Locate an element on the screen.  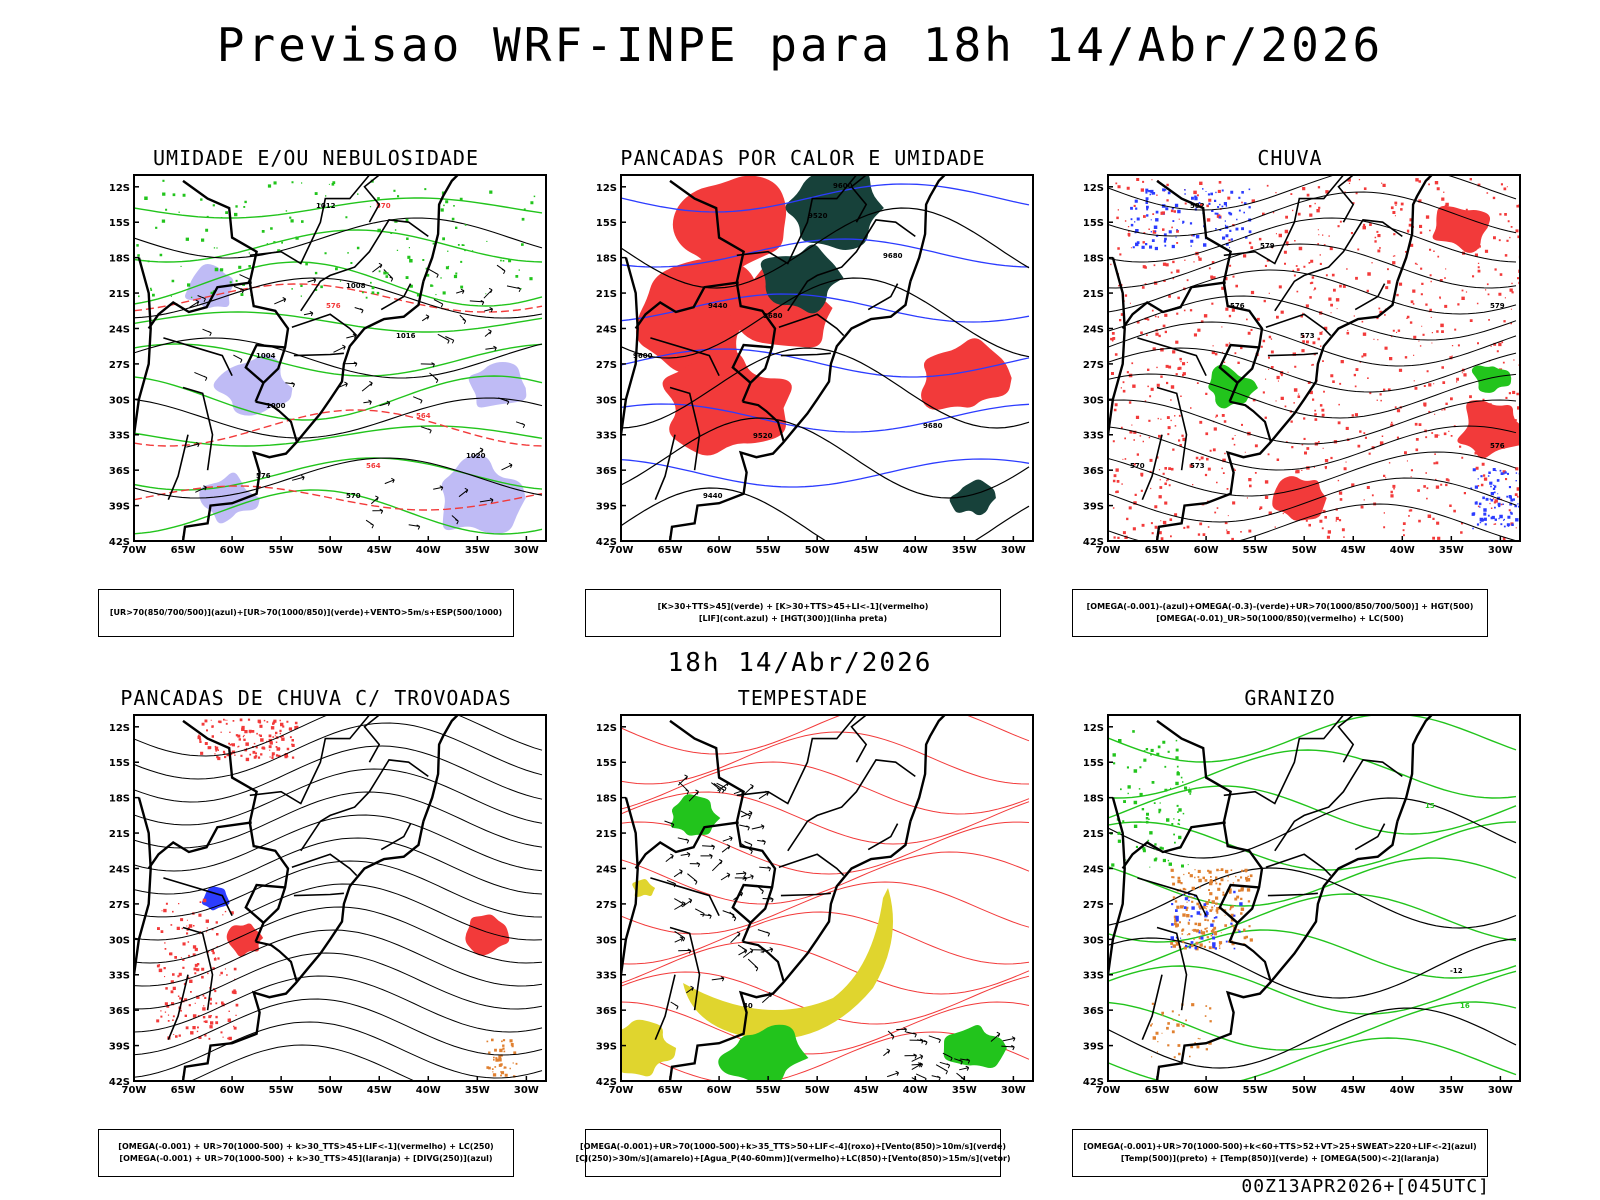
low-level-jet-area is located at coordinates (975, 1046).